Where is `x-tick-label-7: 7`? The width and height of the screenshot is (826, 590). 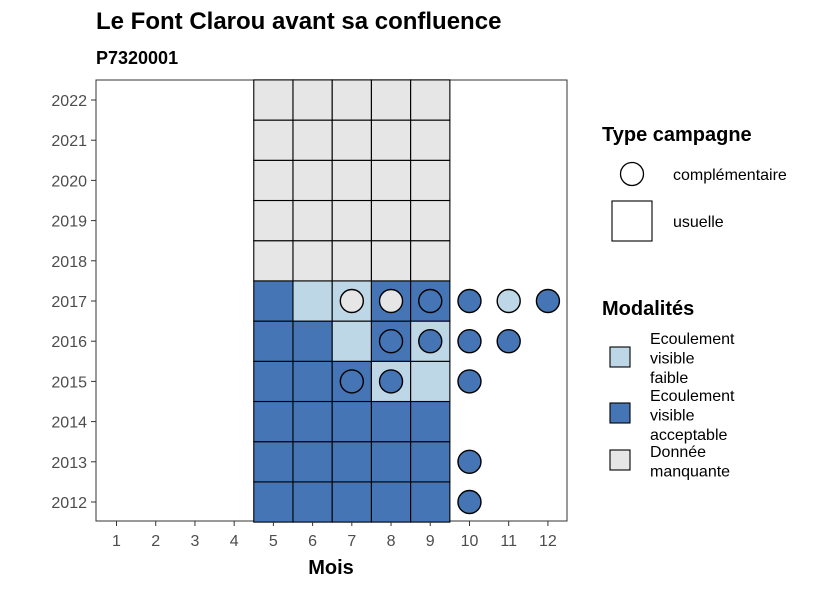
x-tick-label-7: 7 is located at coordinates (351, 541).